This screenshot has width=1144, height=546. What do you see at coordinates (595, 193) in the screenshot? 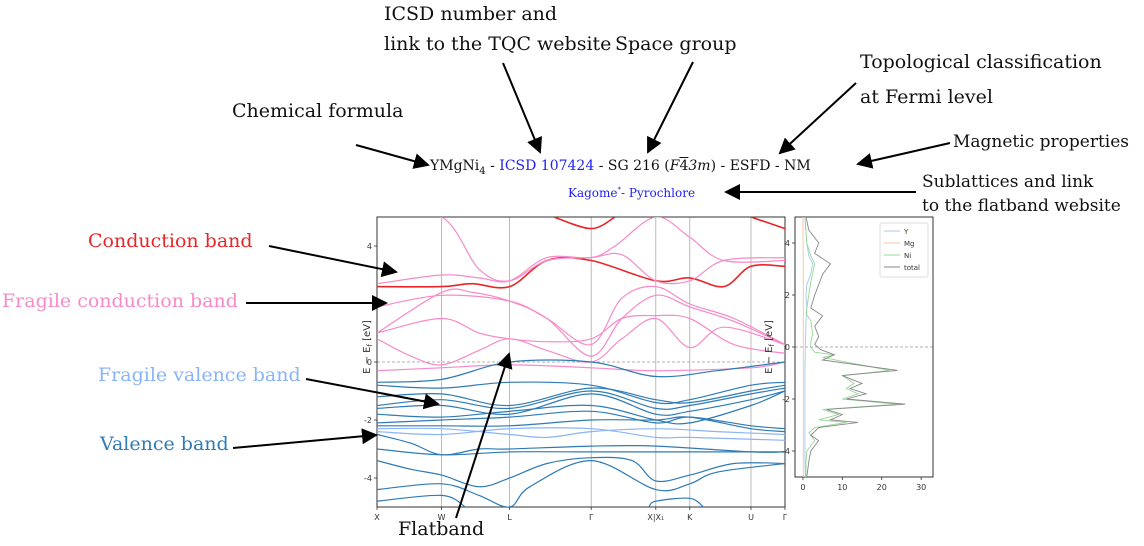
I see `kagome-link: Kagome*` at bounding box center [595, 193].